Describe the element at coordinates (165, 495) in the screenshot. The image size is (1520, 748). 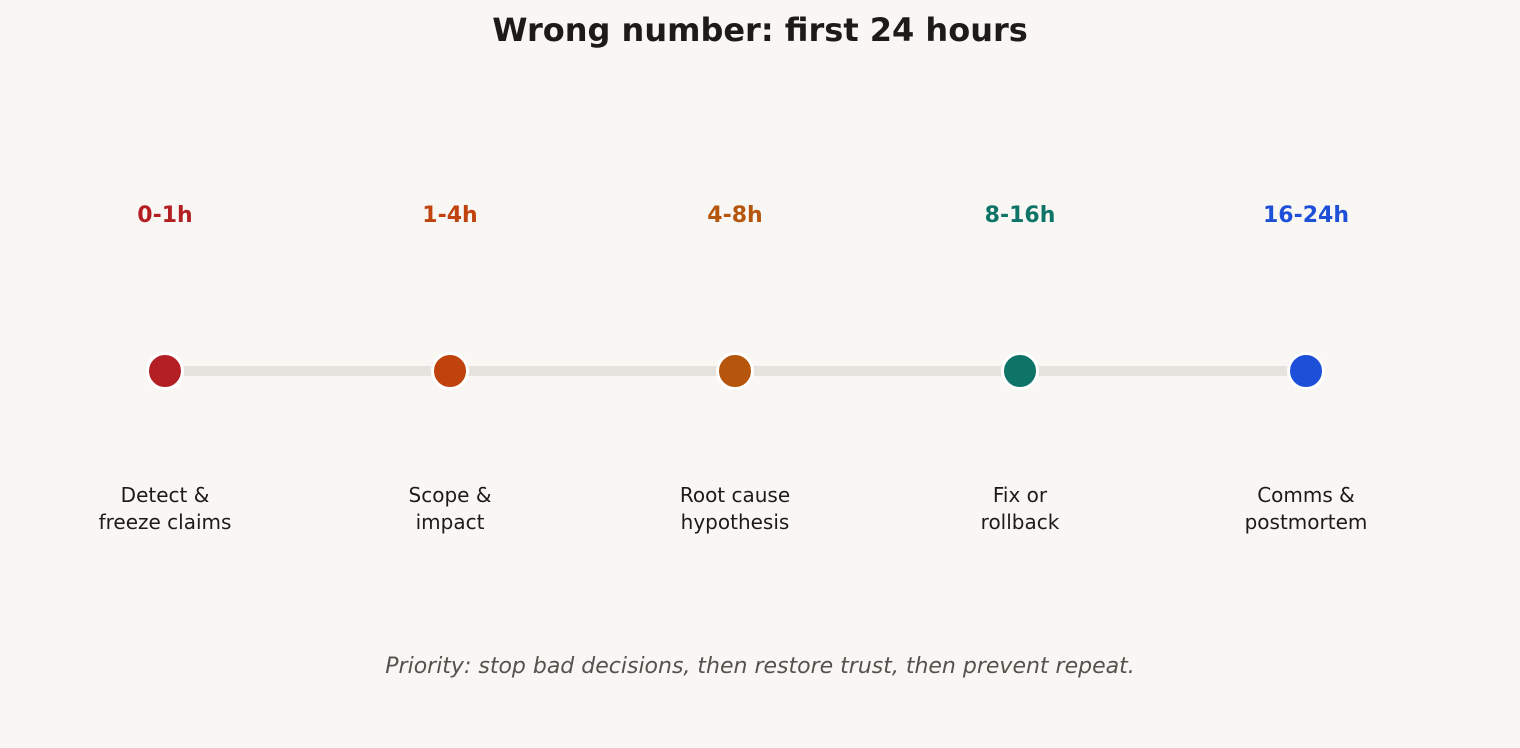
I see `stage-label-line: Detect &` at that location.